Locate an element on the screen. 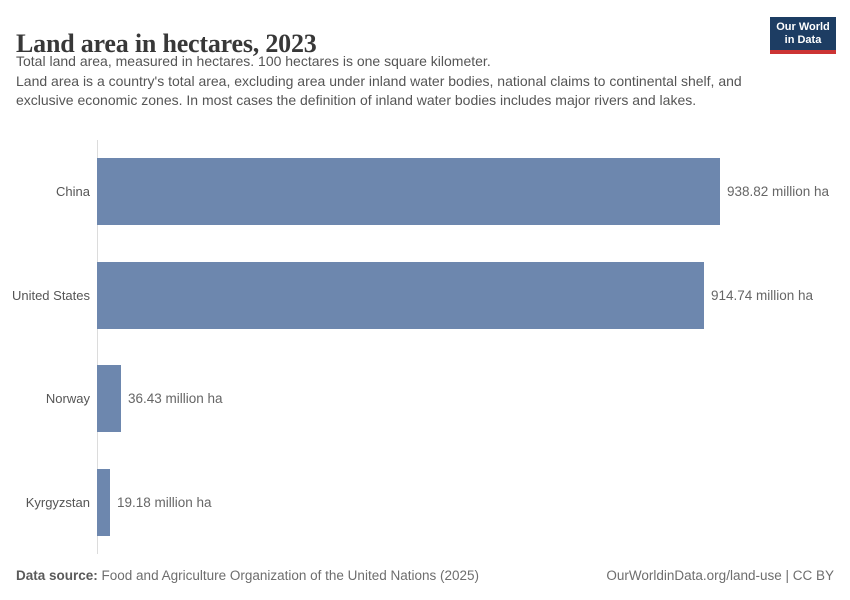 The width and height of the screenshot is (850, 600). bar-kyrgyzstan is located at coordinates (103, 502).